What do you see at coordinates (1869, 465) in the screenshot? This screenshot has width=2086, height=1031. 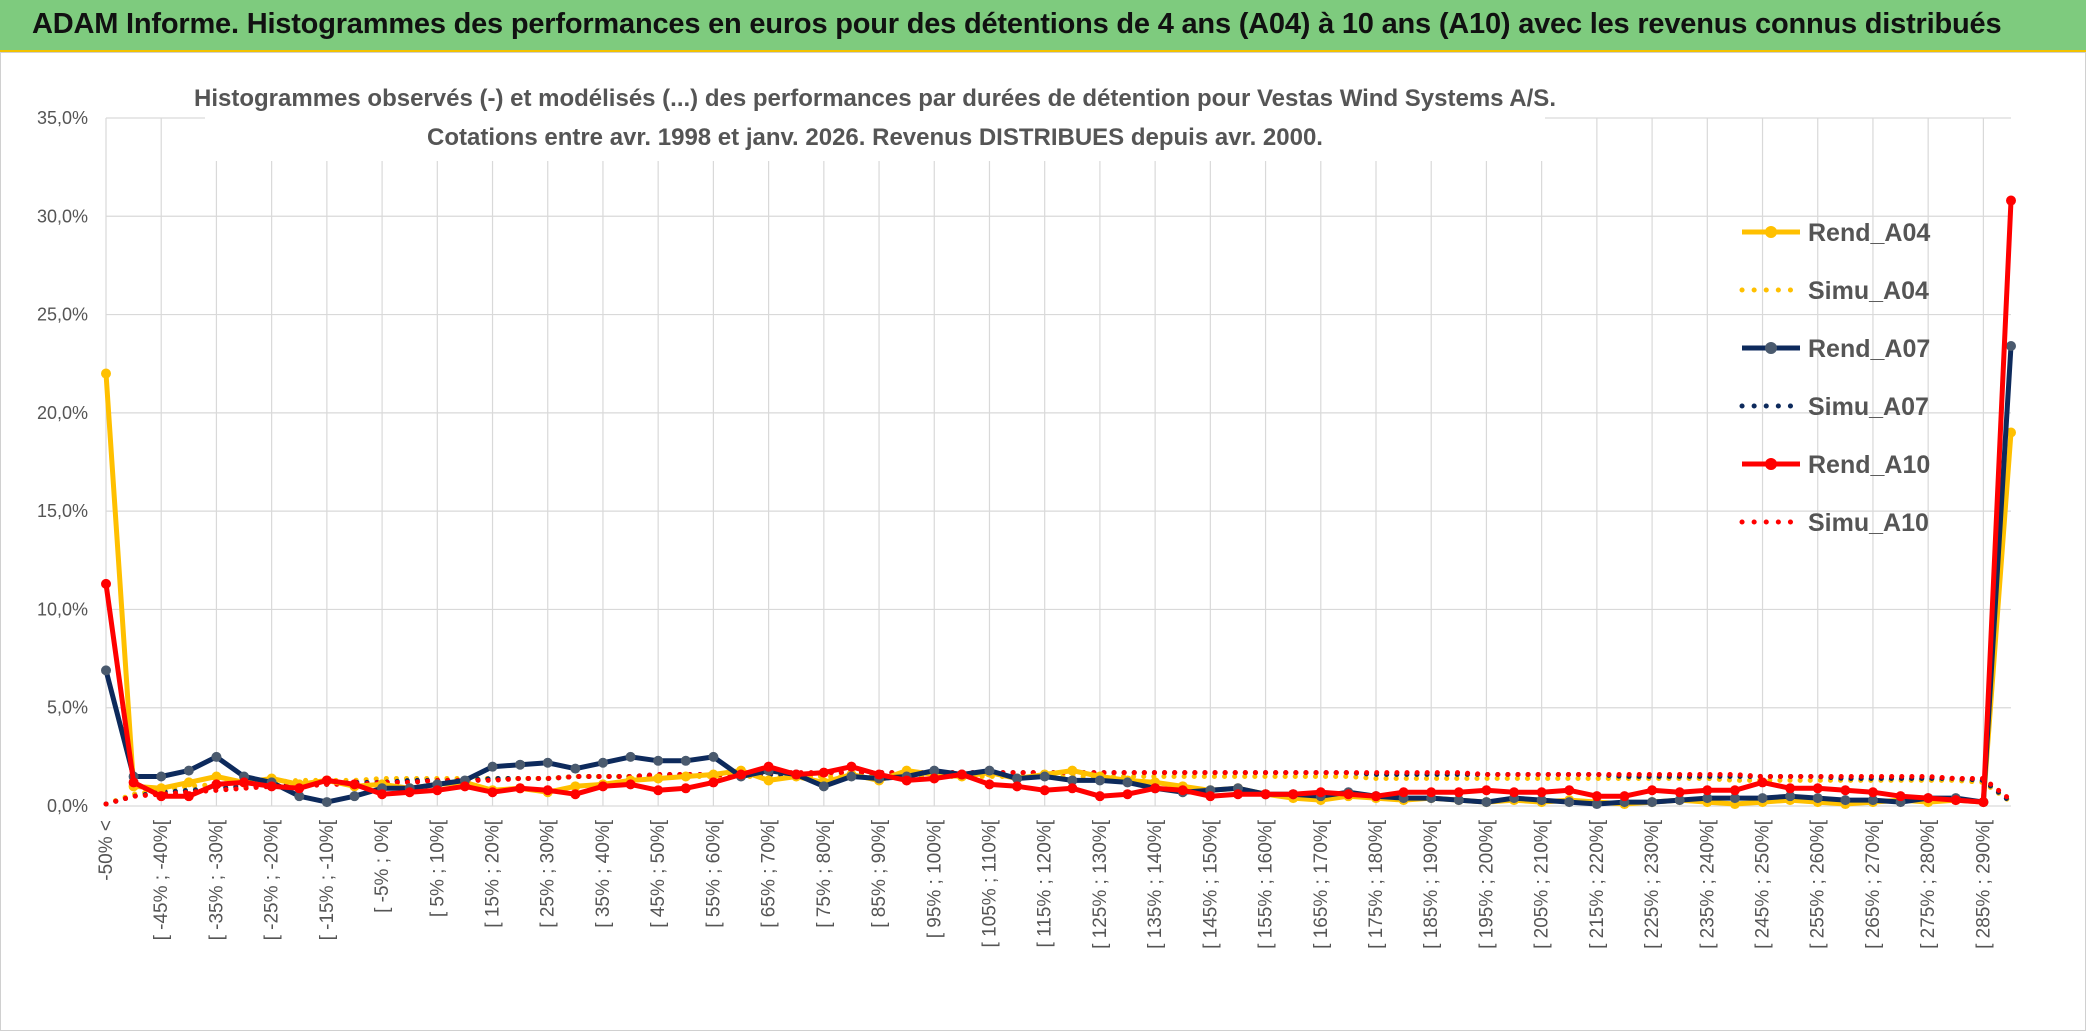 I see `legend-label-Rend_A10: Rend_A10` at bounding box center [1869, 465].